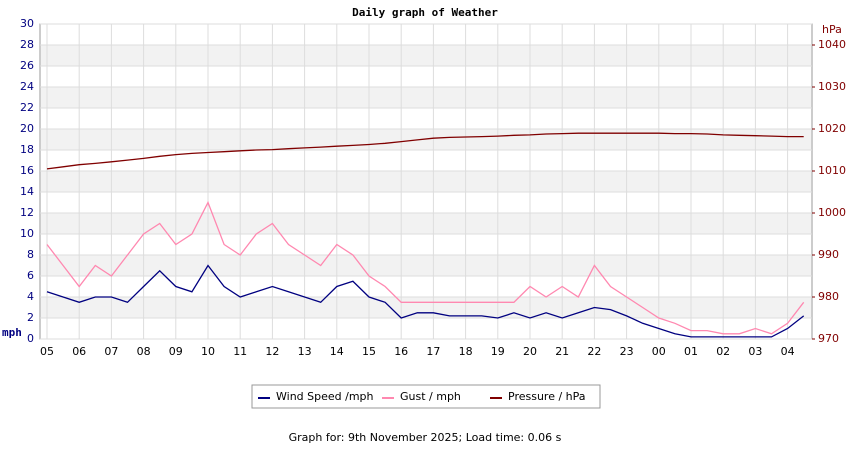 The width and height of the screenshot is (850, 450). I want to click on legend-label: Wind Speed /mph, so click(325, 396).